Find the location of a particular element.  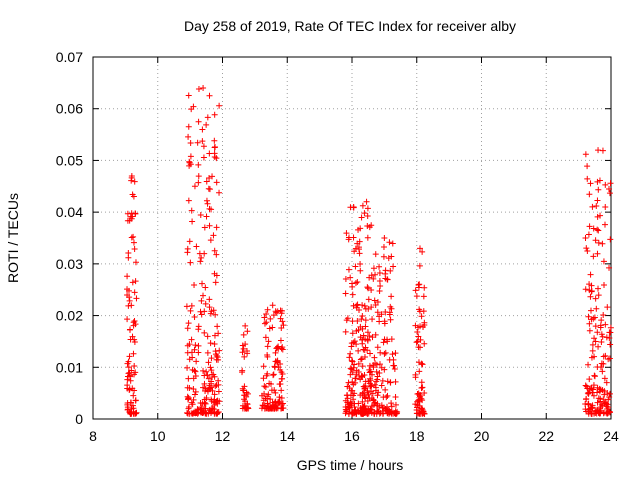

y-tick-label: 0.01 is located at coordinates (69, 367).